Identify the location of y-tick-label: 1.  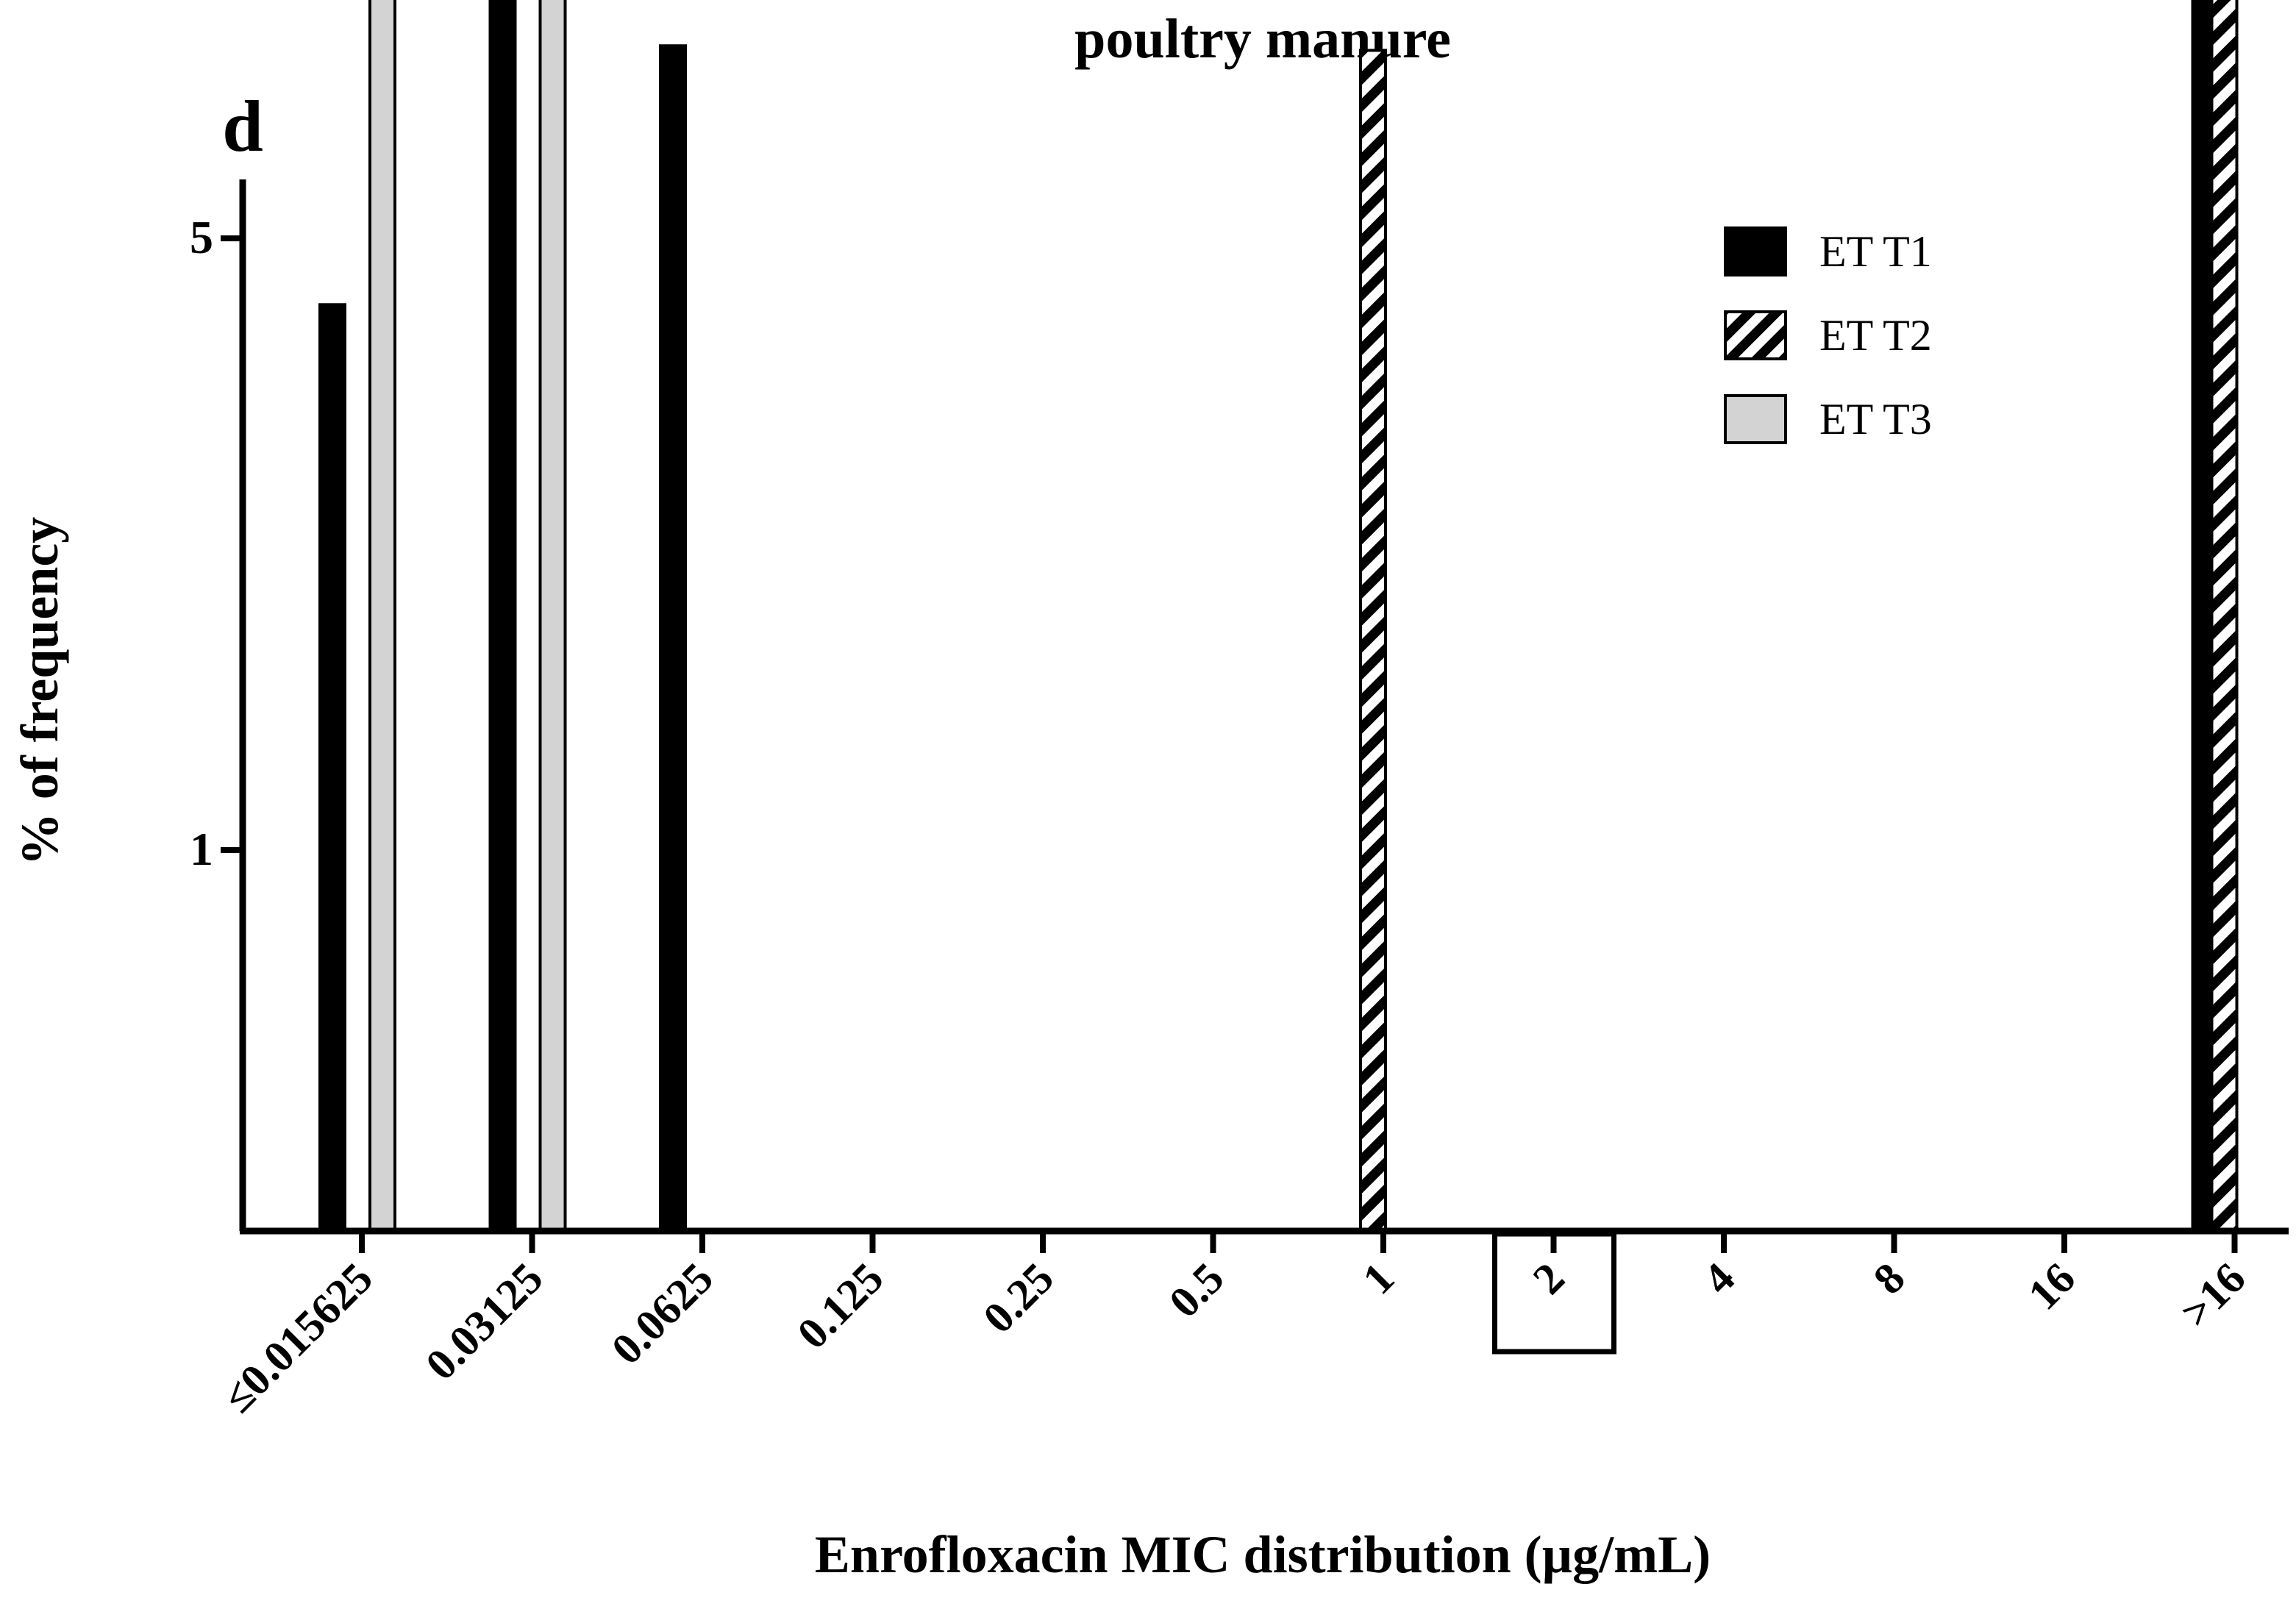
(201, 849).